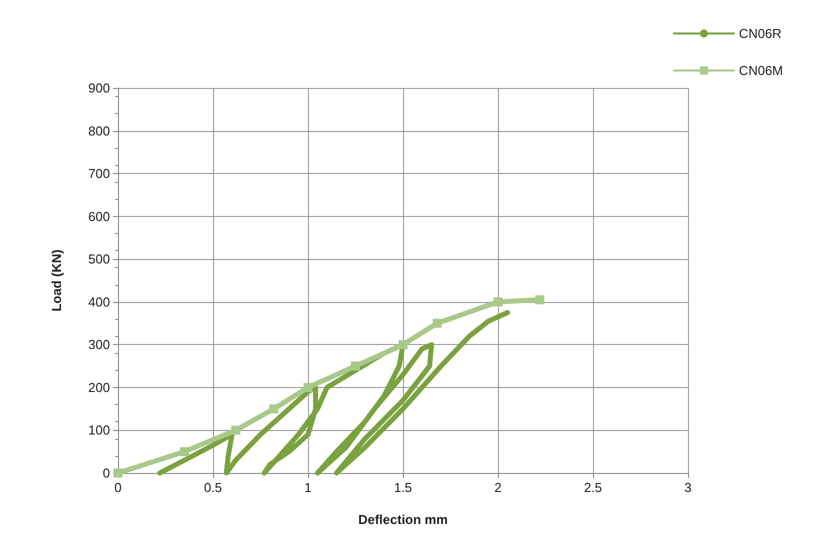 The height and width of the screenshot is (560, 820). Describe the element at coordinates (760, 33) in the screenshot. I see `legend-label: CN06R` at that location.